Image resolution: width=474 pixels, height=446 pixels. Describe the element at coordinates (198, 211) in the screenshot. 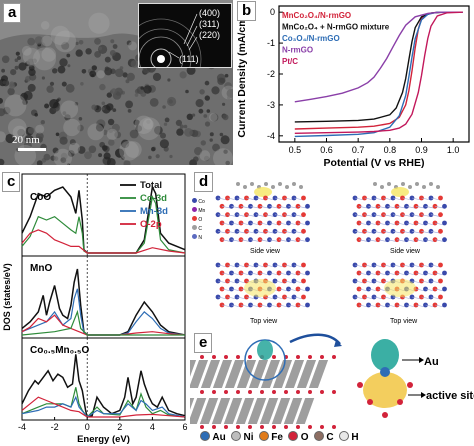

I see `legend-d-mn: Mn` at that location.